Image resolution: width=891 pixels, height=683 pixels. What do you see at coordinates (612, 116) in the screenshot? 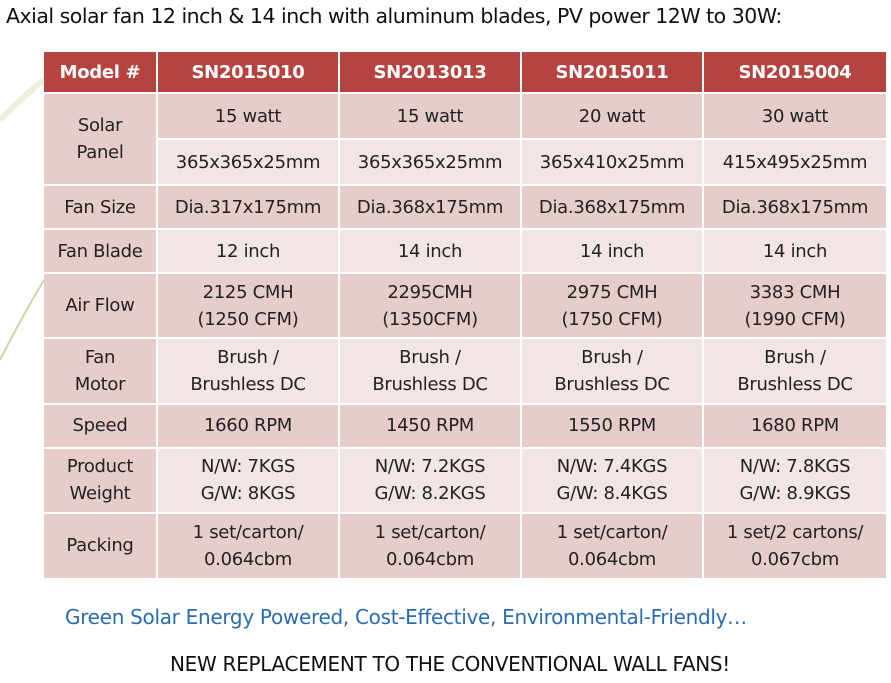
I see `table-cell: 20 watt` at bounding box center [612, 116].